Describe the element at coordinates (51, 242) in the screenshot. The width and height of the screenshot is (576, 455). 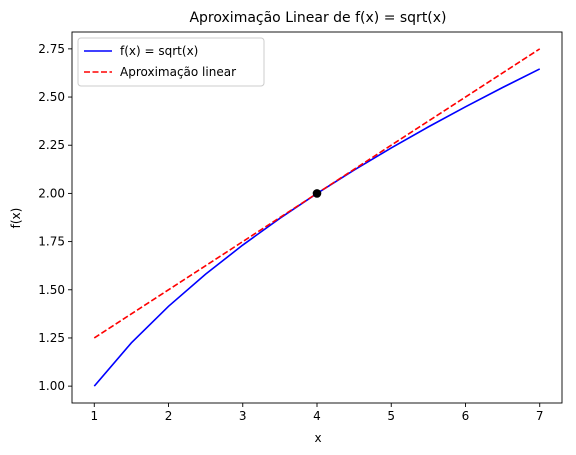
I see `y-tick-label: 1.75` at that location.